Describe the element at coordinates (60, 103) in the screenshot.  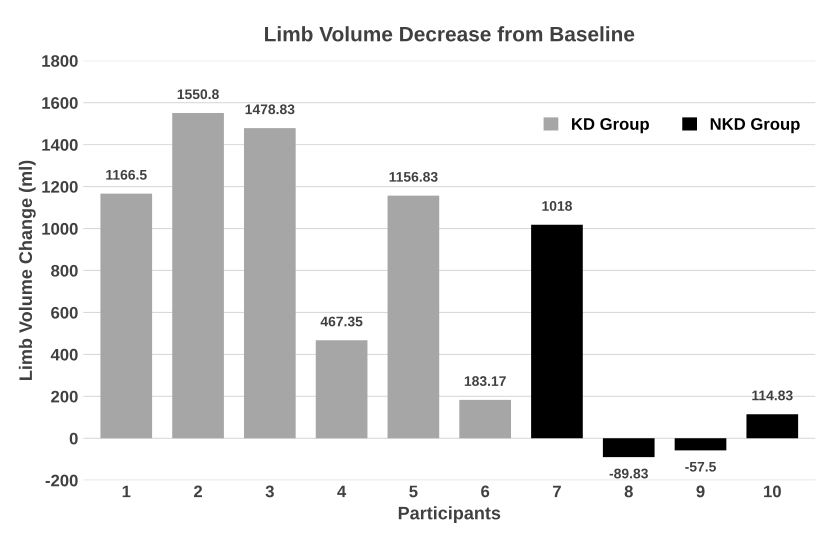
I see `y-tick-label: 1600` at that location.